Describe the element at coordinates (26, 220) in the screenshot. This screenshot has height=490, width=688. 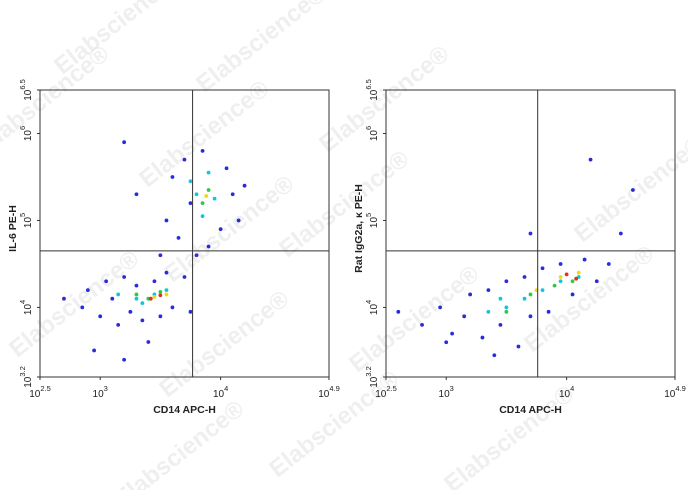
I see `y-tick-label: 10⁵` at that location.